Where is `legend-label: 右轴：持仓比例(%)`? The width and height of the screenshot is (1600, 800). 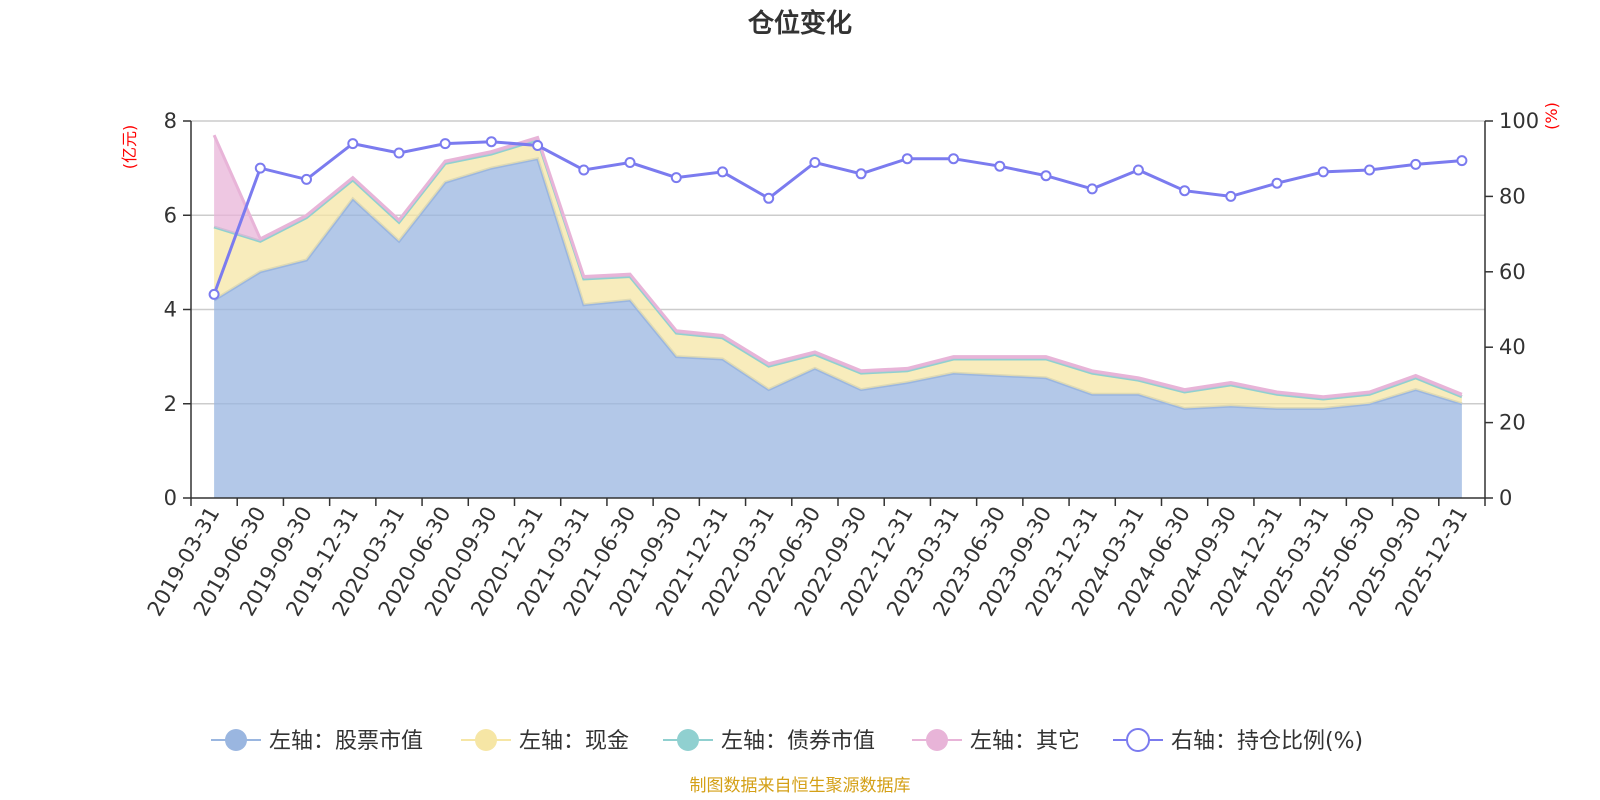 legend-label: 右轴：持仓比例(%) is located at coordinates (1267, 741).